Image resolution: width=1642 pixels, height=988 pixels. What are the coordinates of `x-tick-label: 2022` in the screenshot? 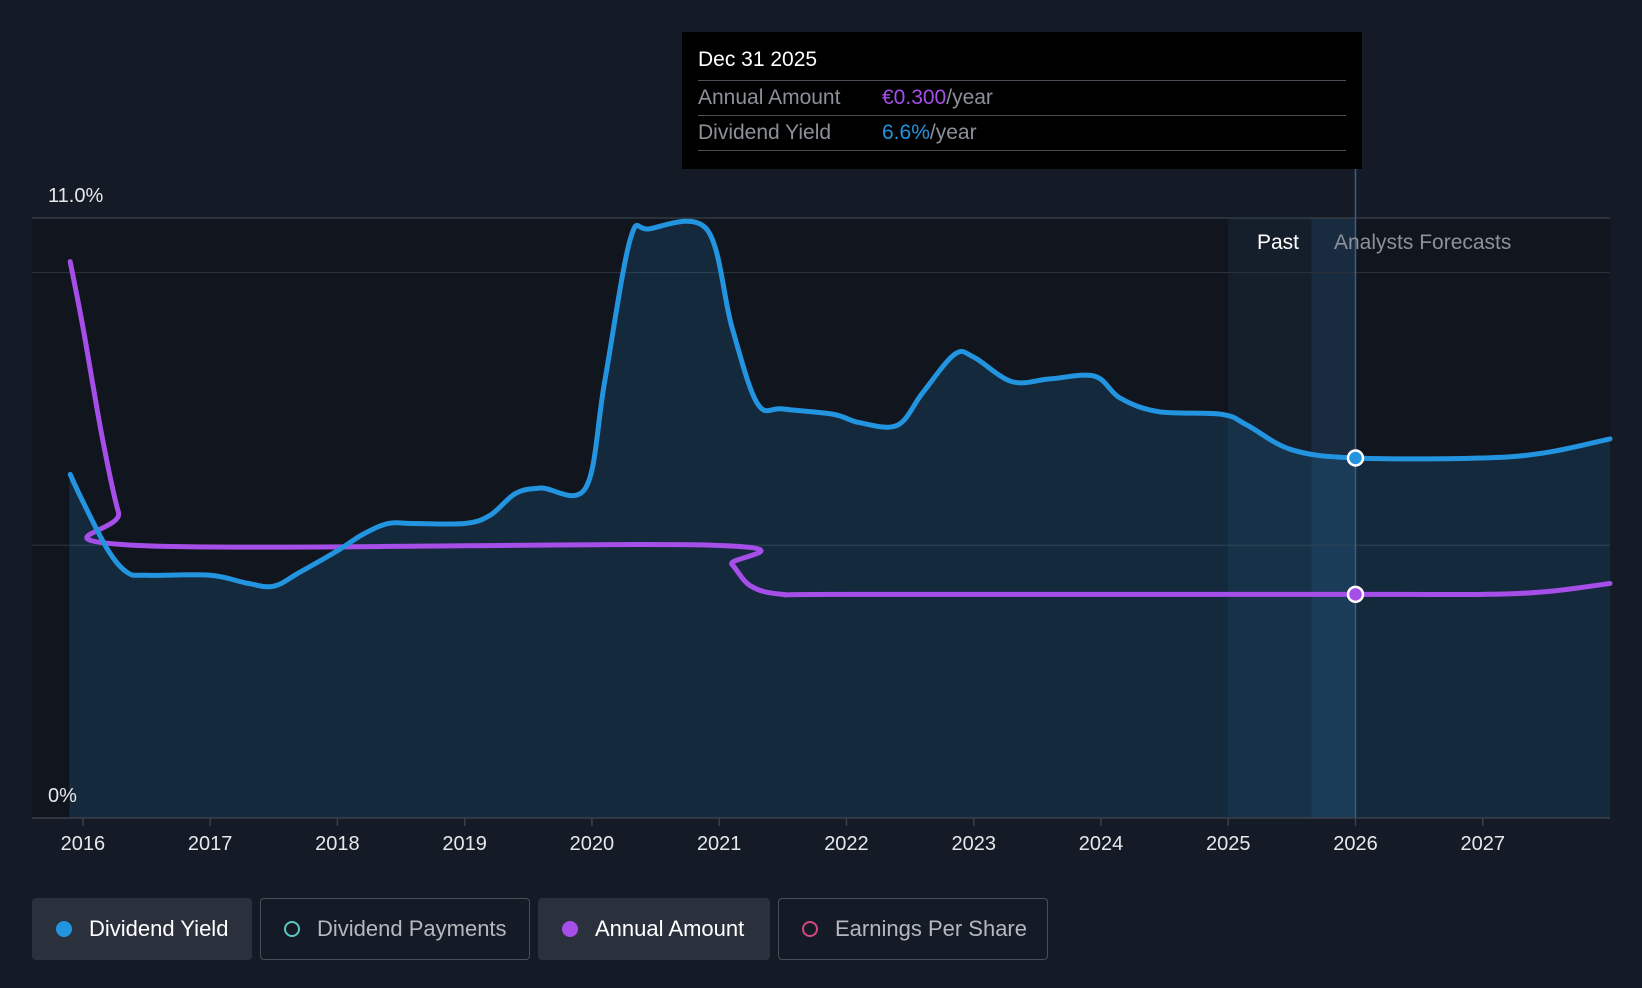 It's located at (846, 844).